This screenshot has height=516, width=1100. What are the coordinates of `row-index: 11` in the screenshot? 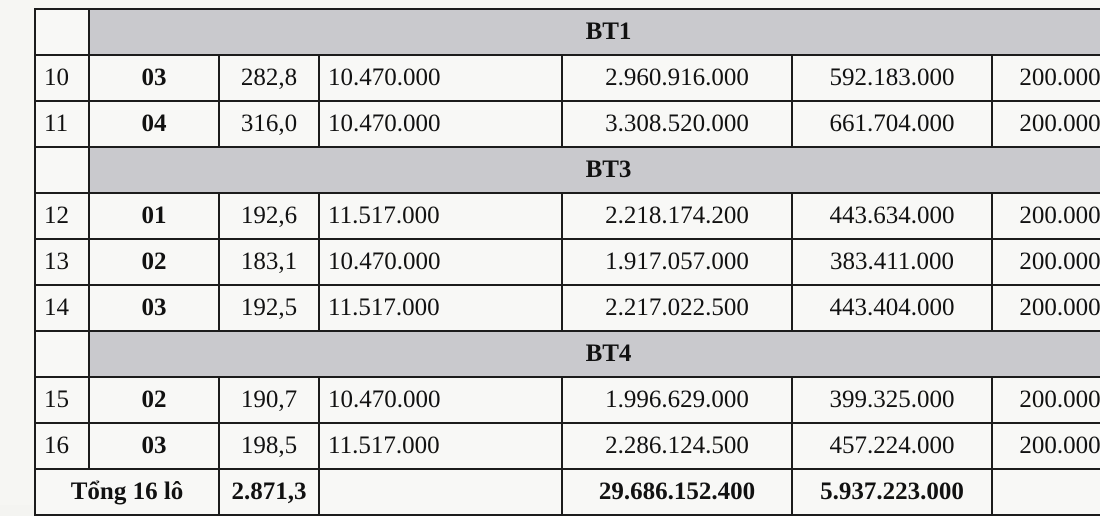 It's located at (62, 124).